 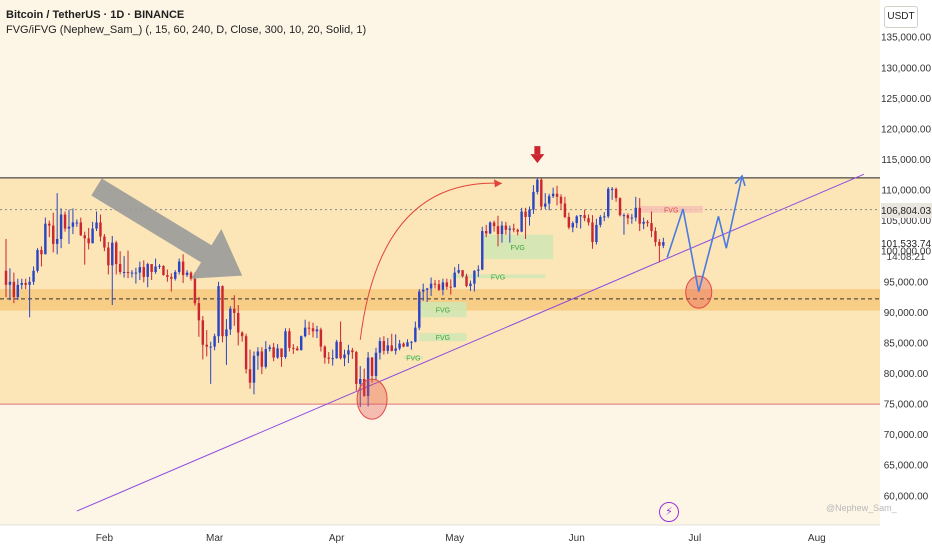 I want to click on fvg-layer: FVG FVG FVG FVG FVG FVG, so click(x=553, y=284).